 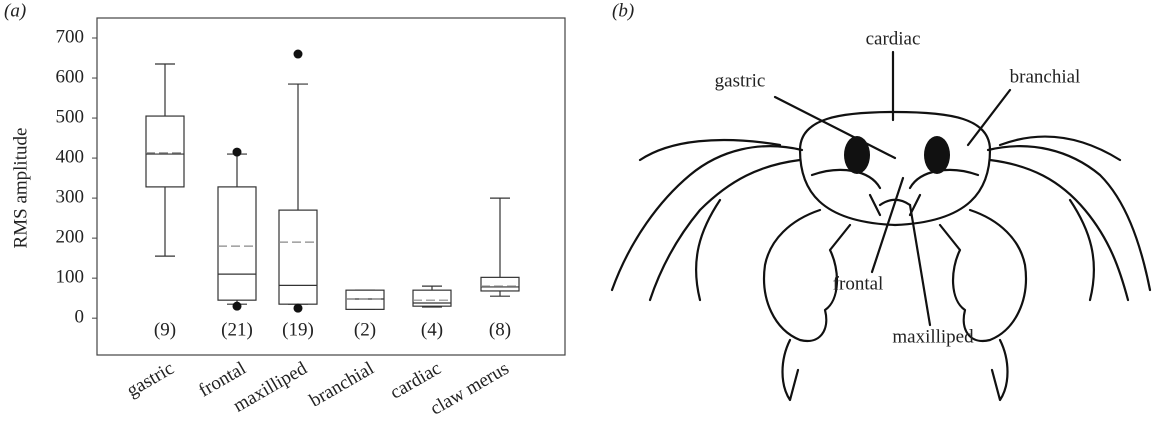 What do you see at coordinates (70, 36) in the screenshot?
I see `y-tick-label: 700` at bounding box center [70, 36].